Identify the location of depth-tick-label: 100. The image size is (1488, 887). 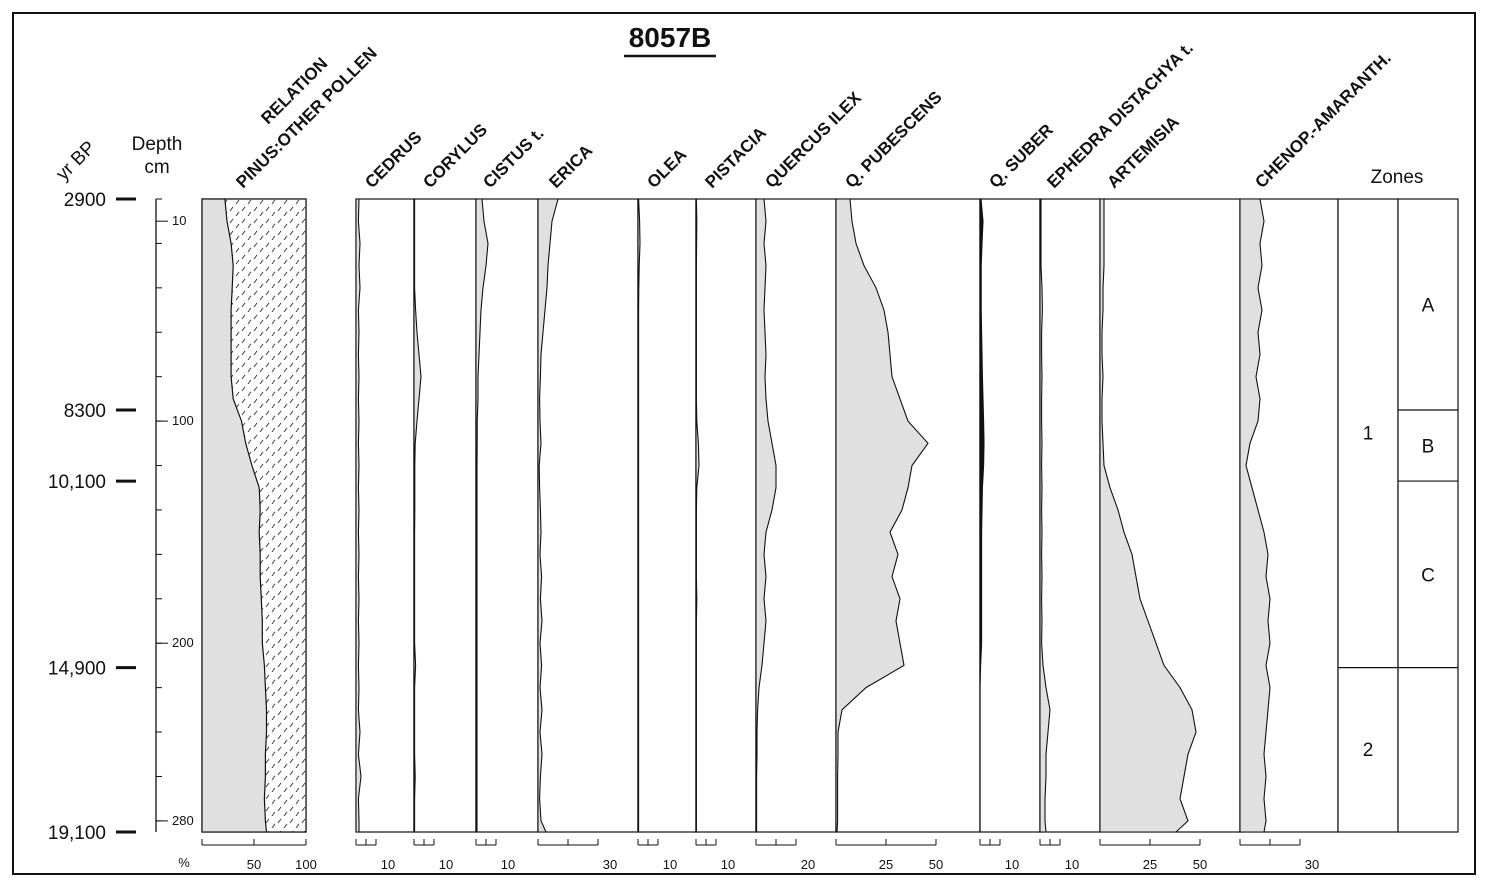
(183, 420).